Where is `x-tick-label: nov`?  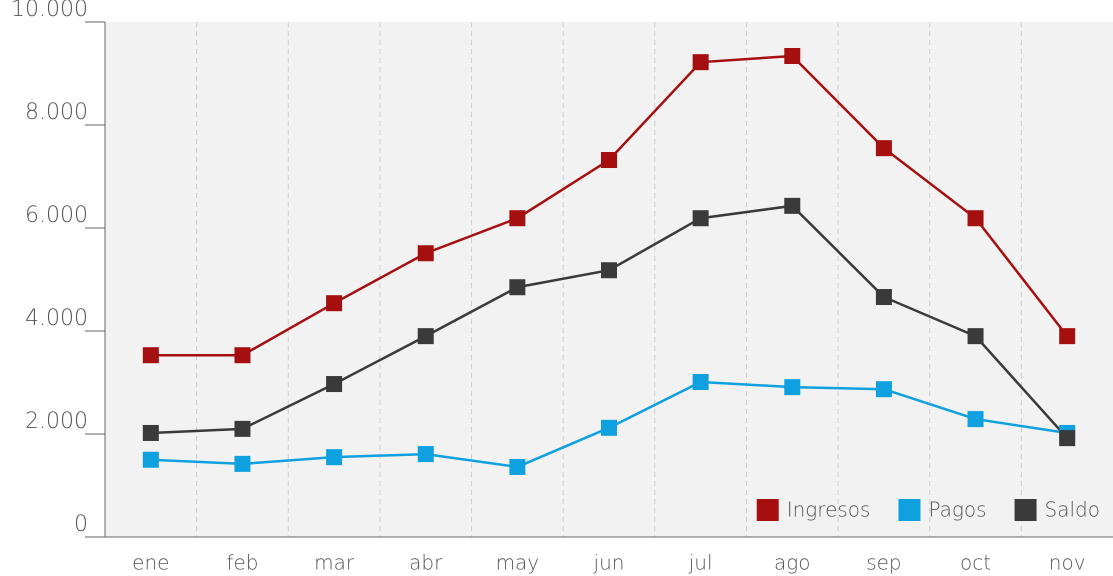
x-tick-label: nov is located at coordinates (1067, 563).